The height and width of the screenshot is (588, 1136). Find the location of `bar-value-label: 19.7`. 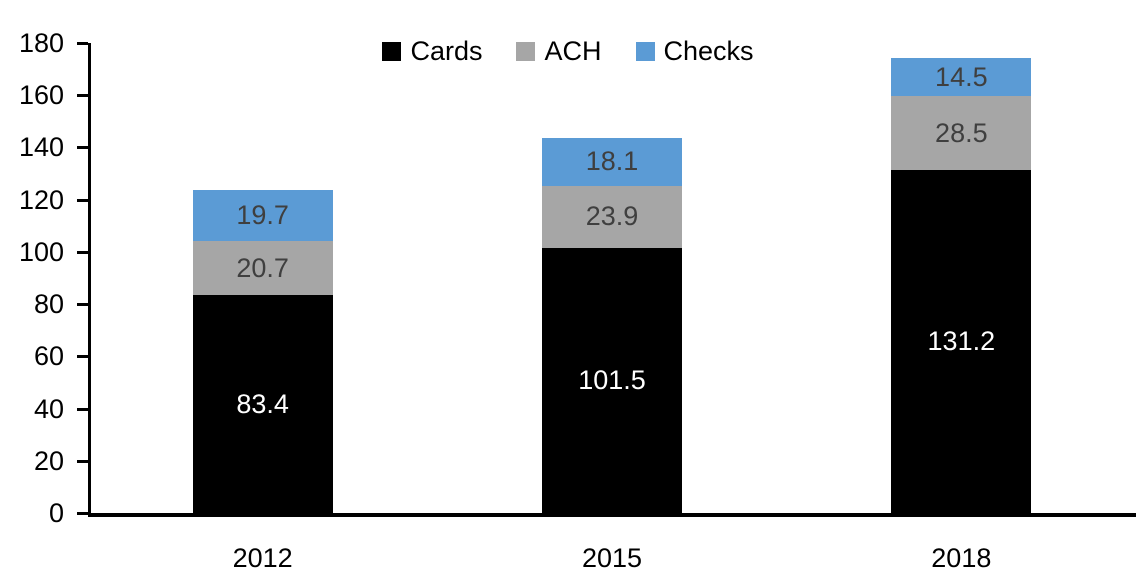

bar-value-label: 19.7 is located at coordinates (262, 214).